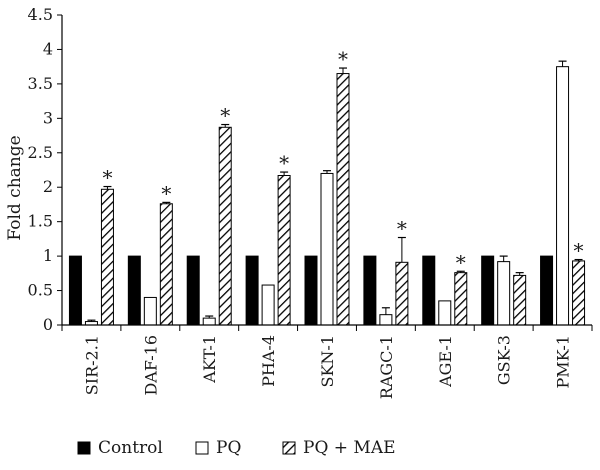  Describe the element at coordinates (349, 448) in the screenshot. I see `legend-pq-mae-label: PQ + MAE` at that location.